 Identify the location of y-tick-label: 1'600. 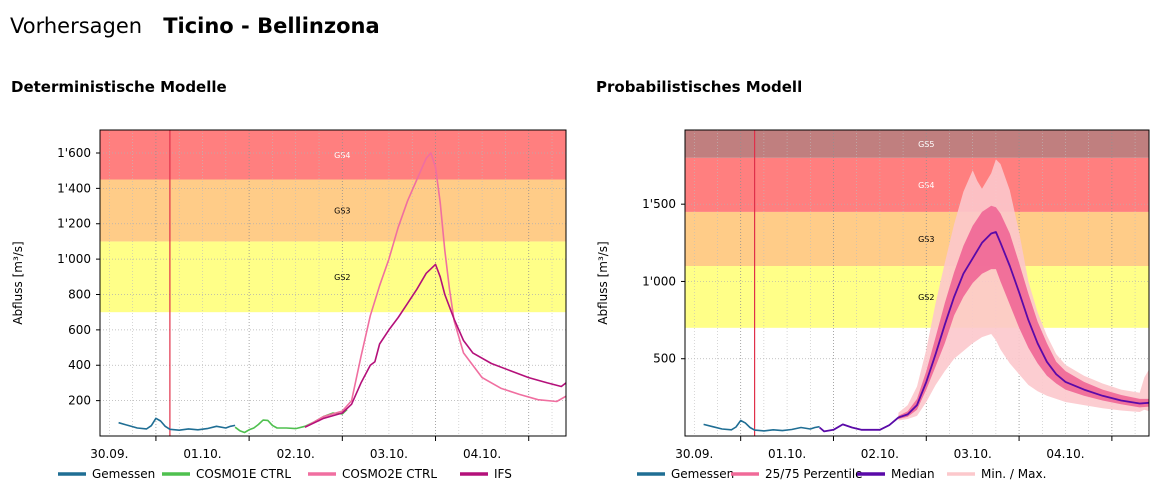
(74, 153).